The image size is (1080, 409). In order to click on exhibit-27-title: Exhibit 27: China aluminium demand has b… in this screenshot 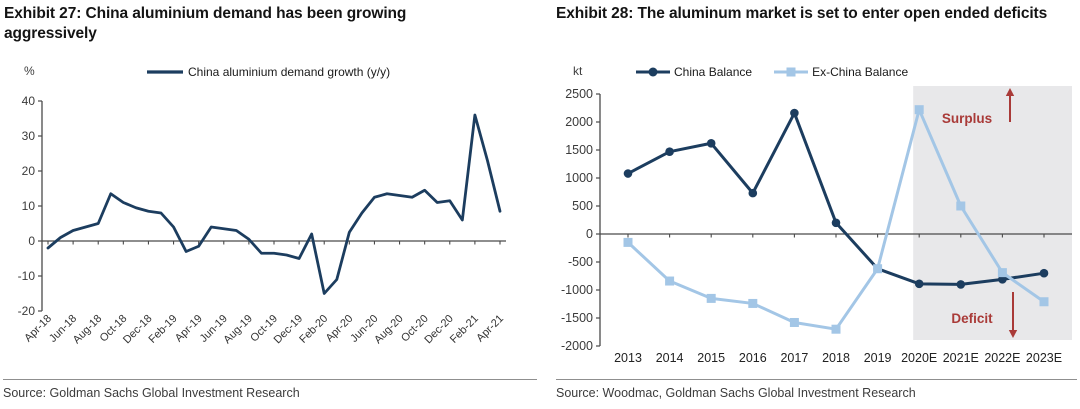, I will do `click(205, 24)`.